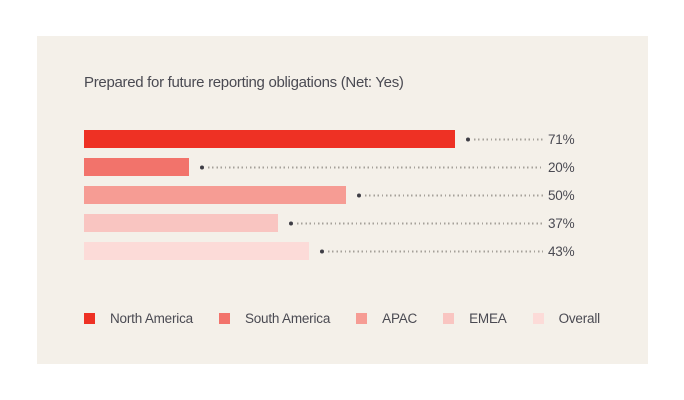 The height and width of the screenshot is (400, 684). I want to click on value-label: 50%, so click(561, 195).